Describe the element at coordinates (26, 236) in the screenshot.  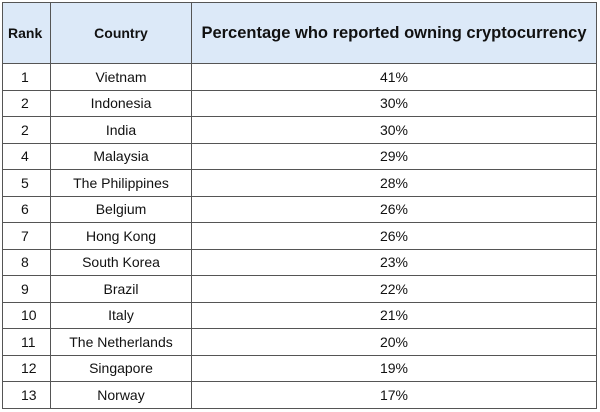
I see `rank-cell: 7` at that location.